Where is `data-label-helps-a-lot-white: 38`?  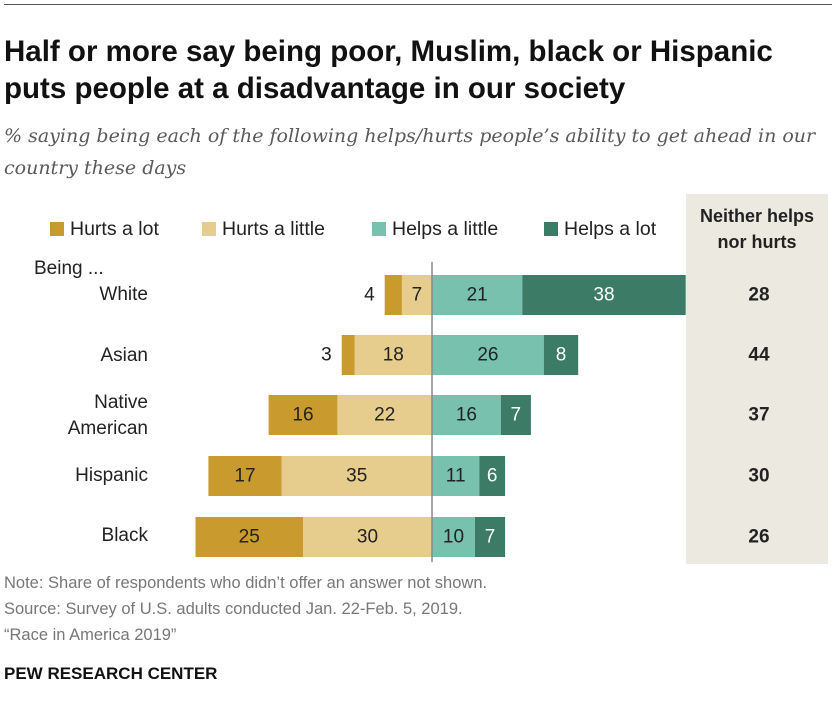 data-label-helps-a-lot-white: 38 is located at coordinates (603, 295).